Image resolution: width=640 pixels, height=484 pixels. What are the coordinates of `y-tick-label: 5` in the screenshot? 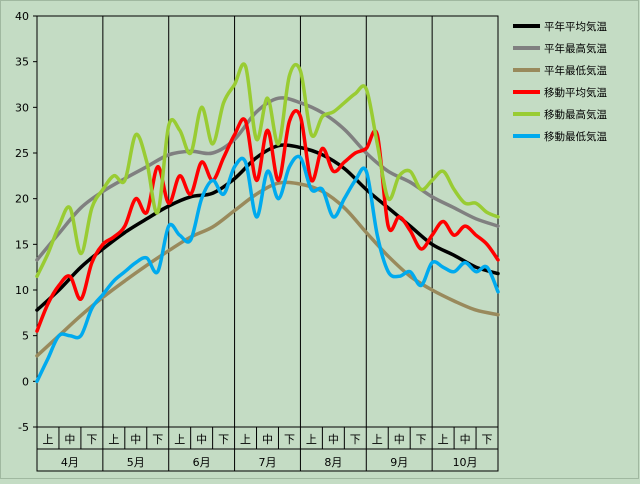 It's located at (25, 336).